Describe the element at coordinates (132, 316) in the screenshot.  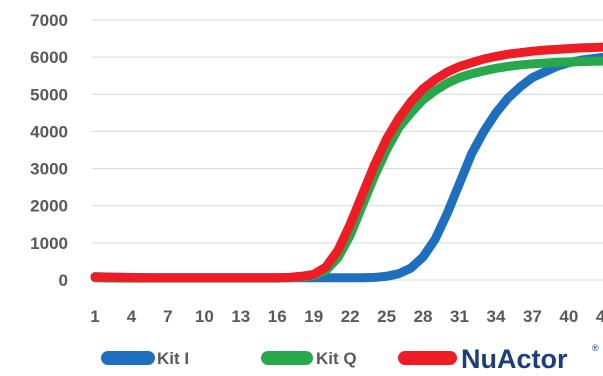
I see `x-tick-label: 4` at that location.